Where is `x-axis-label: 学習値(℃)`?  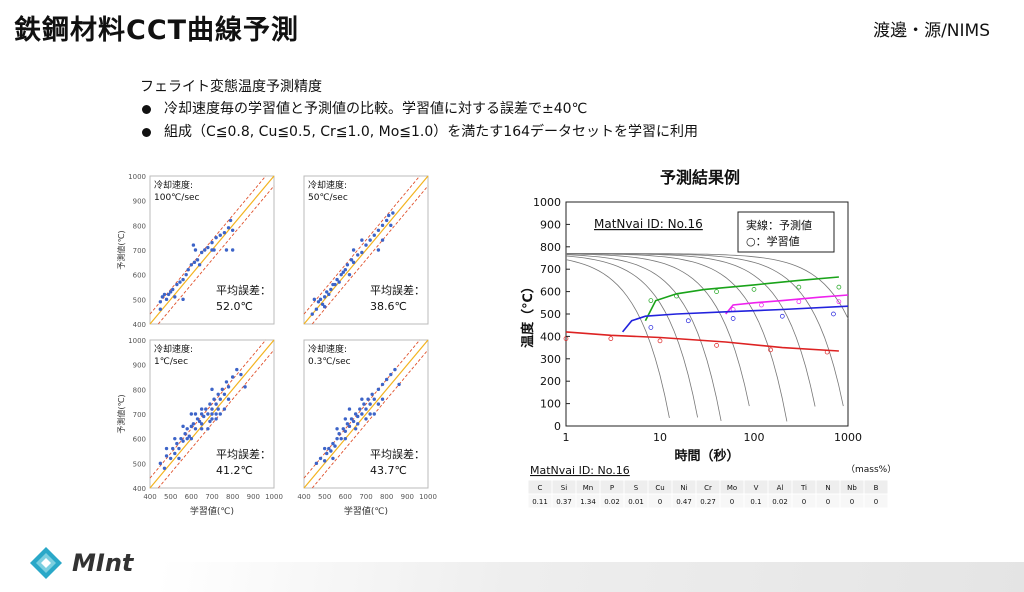 x-axis-label: 学習値(℃) is located at coordinates (366, 511).